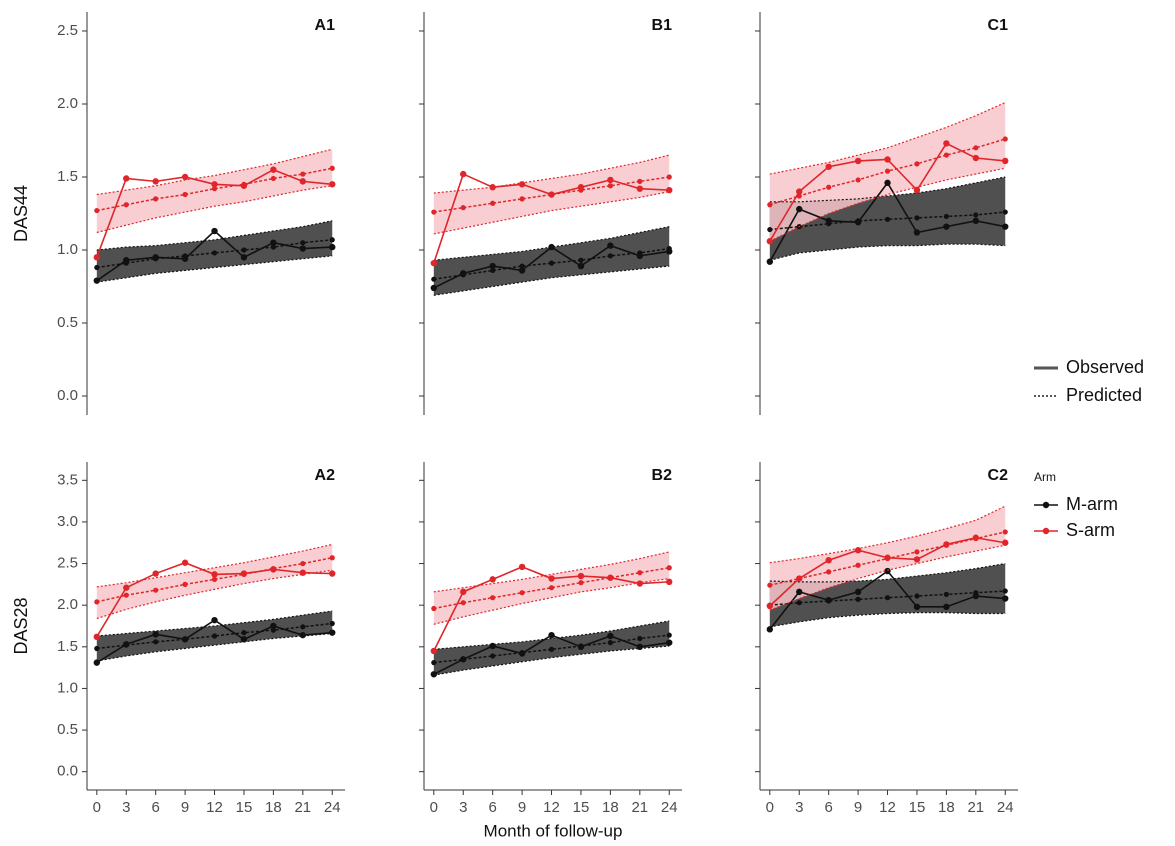 Image resolution: width=1175 pixels, height=846 pixels. I want to click on y-tick-label: 1.0, so click(67, 687).